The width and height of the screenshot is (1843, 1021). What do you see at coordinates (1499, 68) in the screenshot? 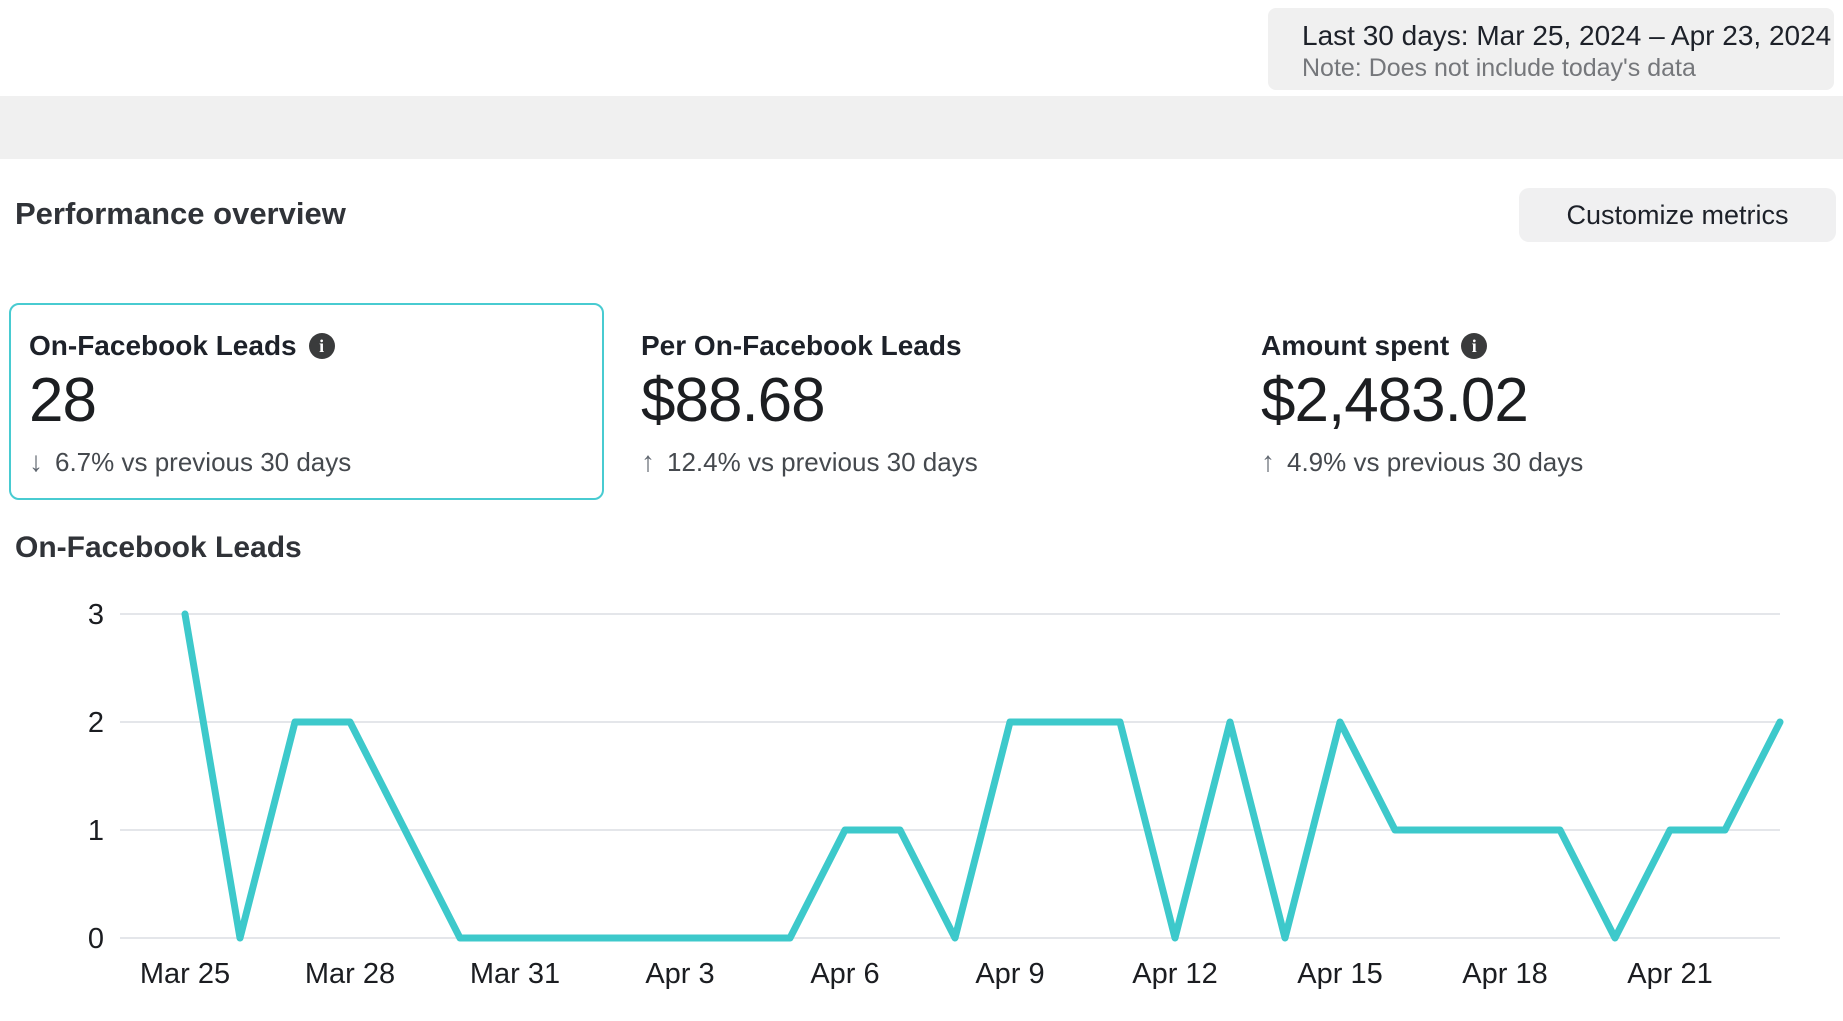
I see `date-range-note: Note: Does not include today's data` at bounding box center [1499, 68].